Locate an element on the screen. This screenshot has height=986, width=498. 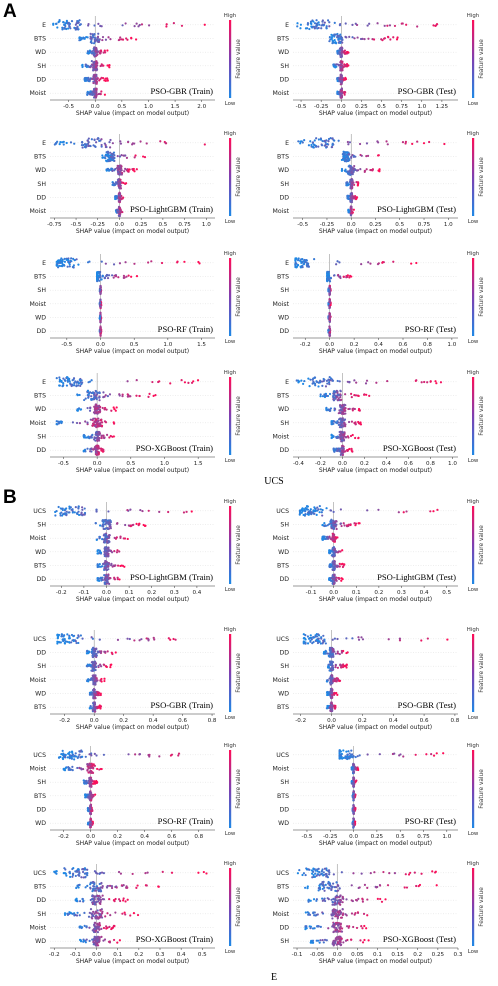
feature-label: E is located at coordinates (44, 25).